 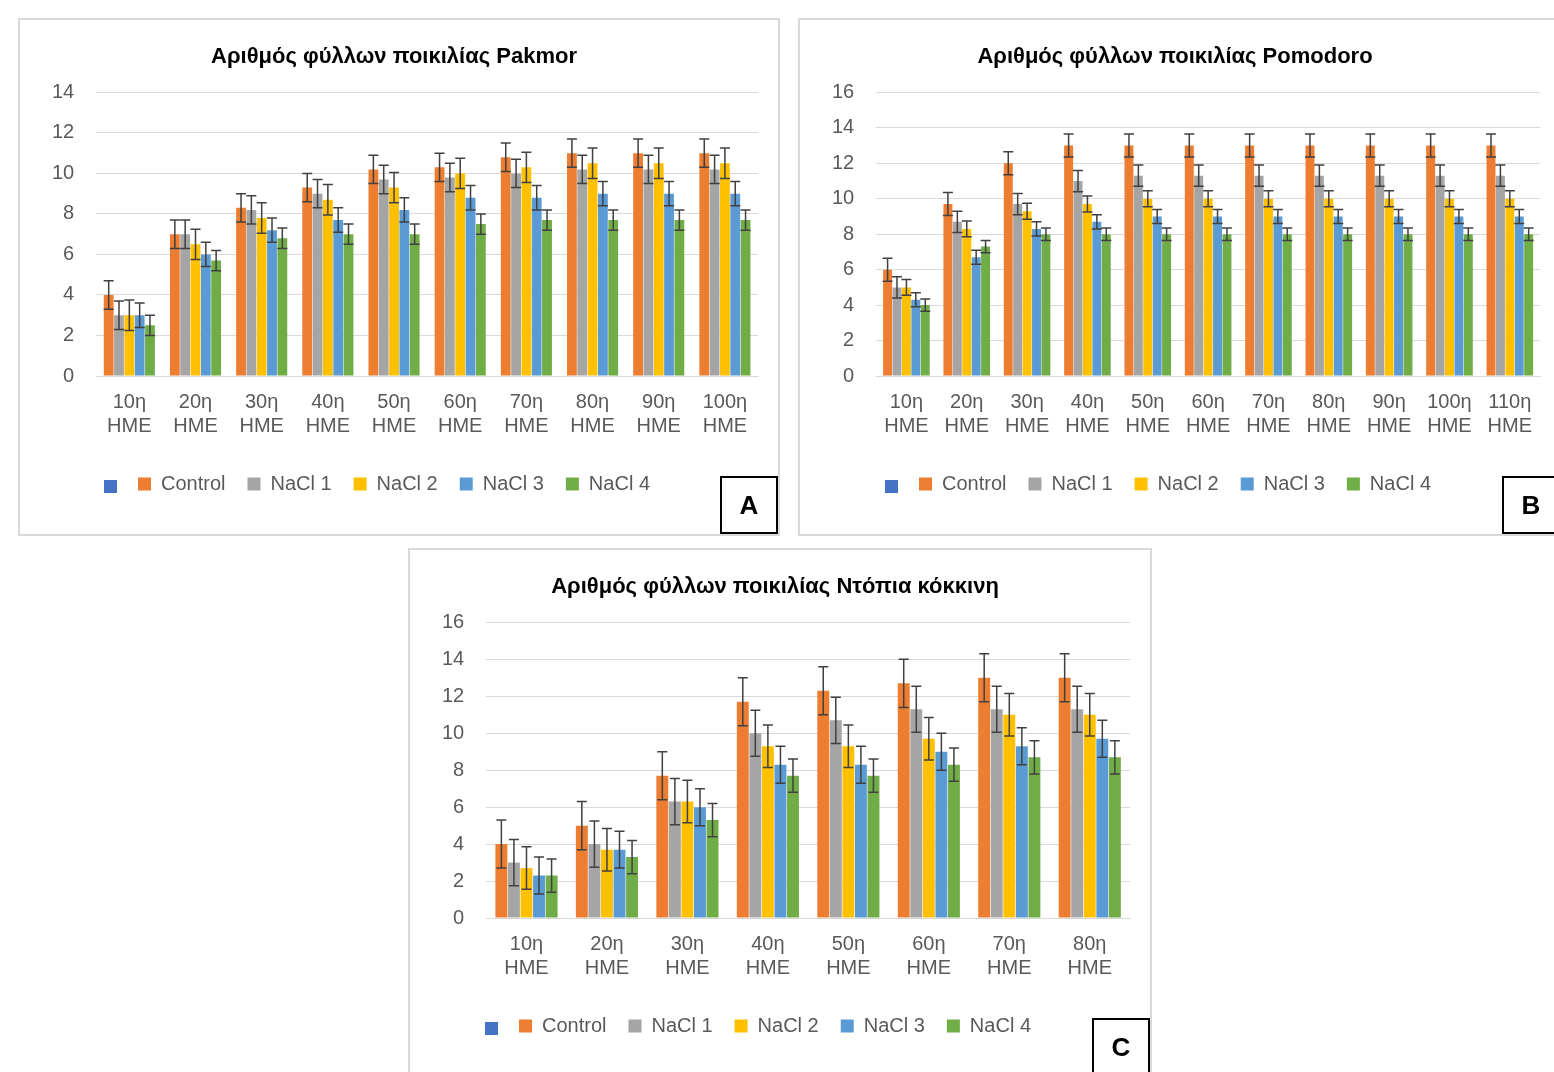 What do you see at coordinates (63, 131) in the screenshot?
I see `y-tick-label: 12` at bounding box center [63, 131].